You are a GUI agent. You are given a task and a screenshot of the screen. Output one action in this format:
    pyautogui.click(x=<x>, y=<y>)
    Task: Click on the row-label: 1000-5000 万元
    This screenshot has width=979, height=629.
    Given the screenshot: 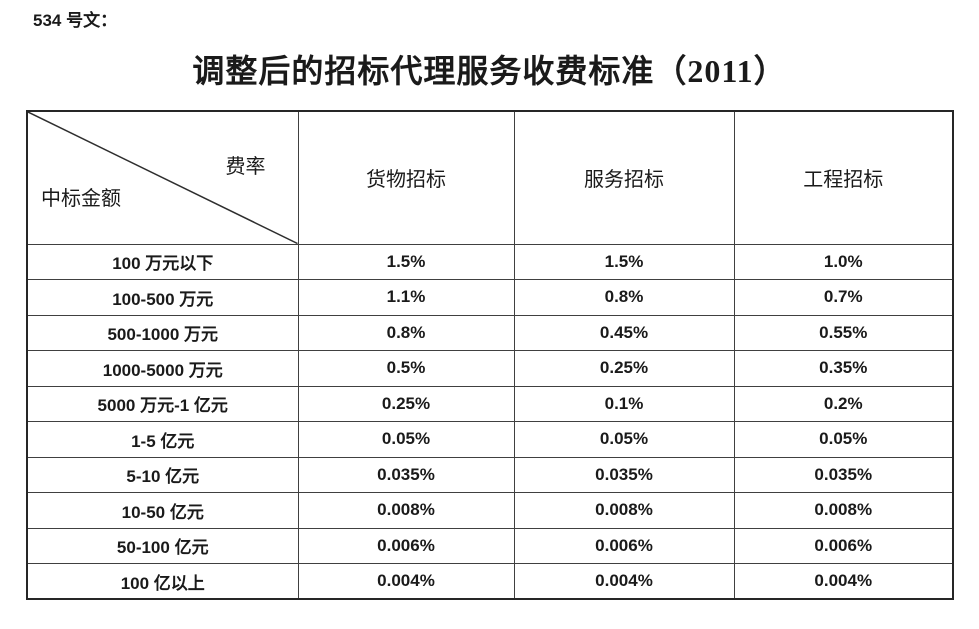 What is the action you would take?
    pyautogui.click(x=162, y=368)
    